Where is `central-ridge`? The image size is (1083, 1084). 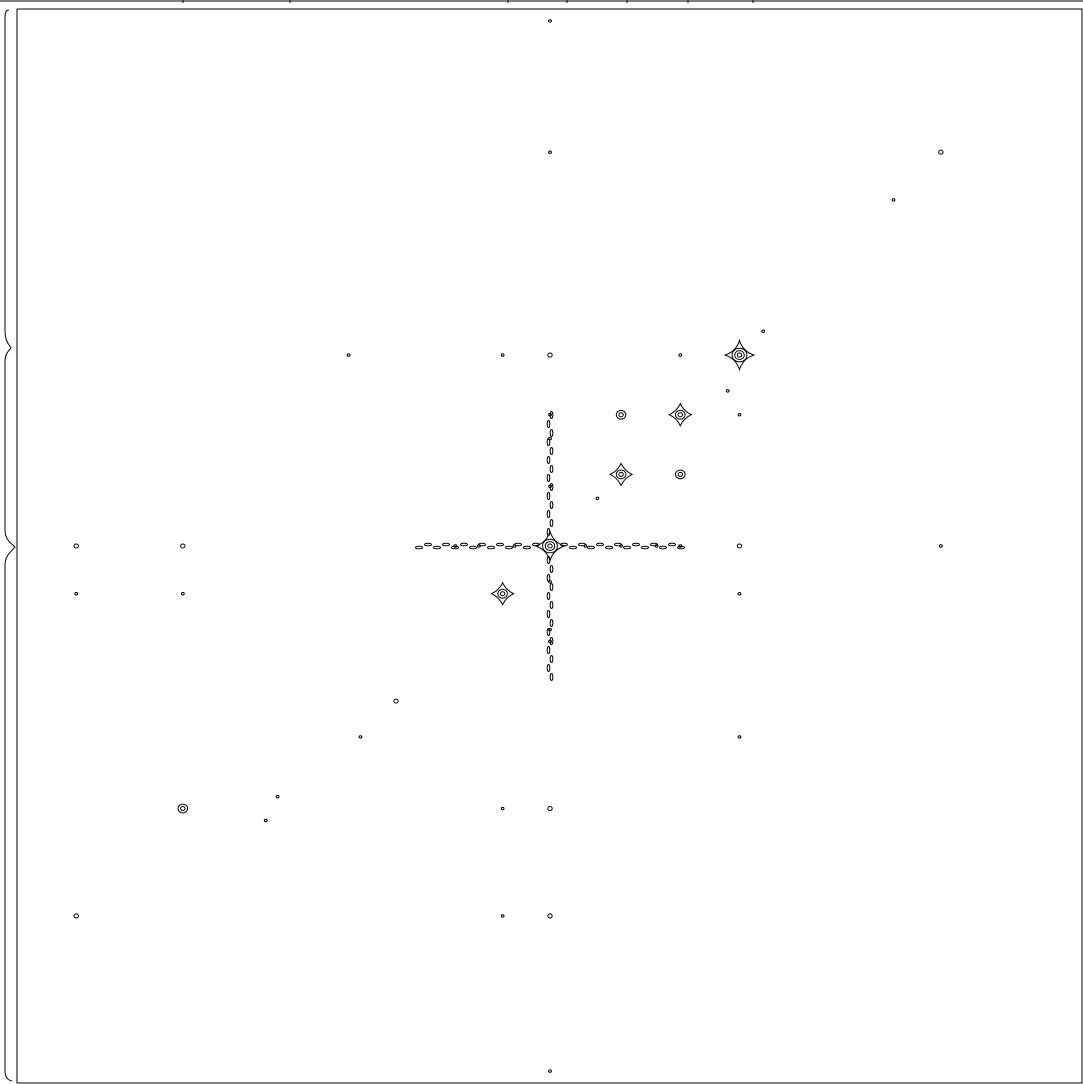 central-ridge is located at coordinates (550, 546).